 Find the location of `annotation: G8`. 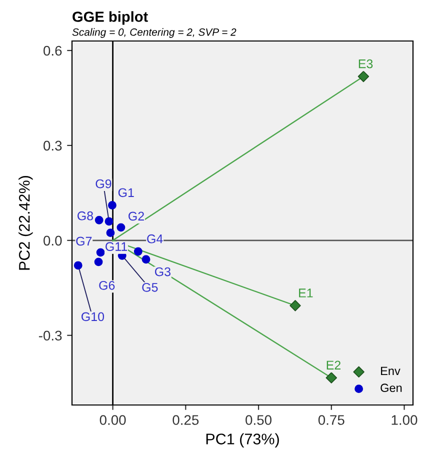

annotation: G8 is located at coordinates (86, 215).